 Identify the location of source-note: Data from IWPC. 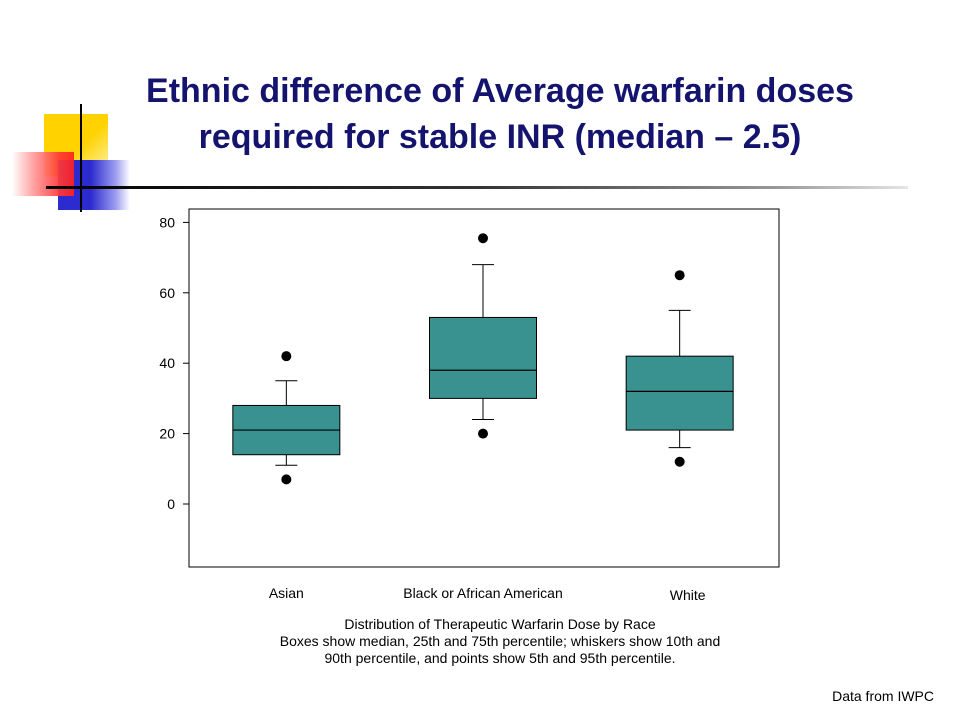
(883, 696).